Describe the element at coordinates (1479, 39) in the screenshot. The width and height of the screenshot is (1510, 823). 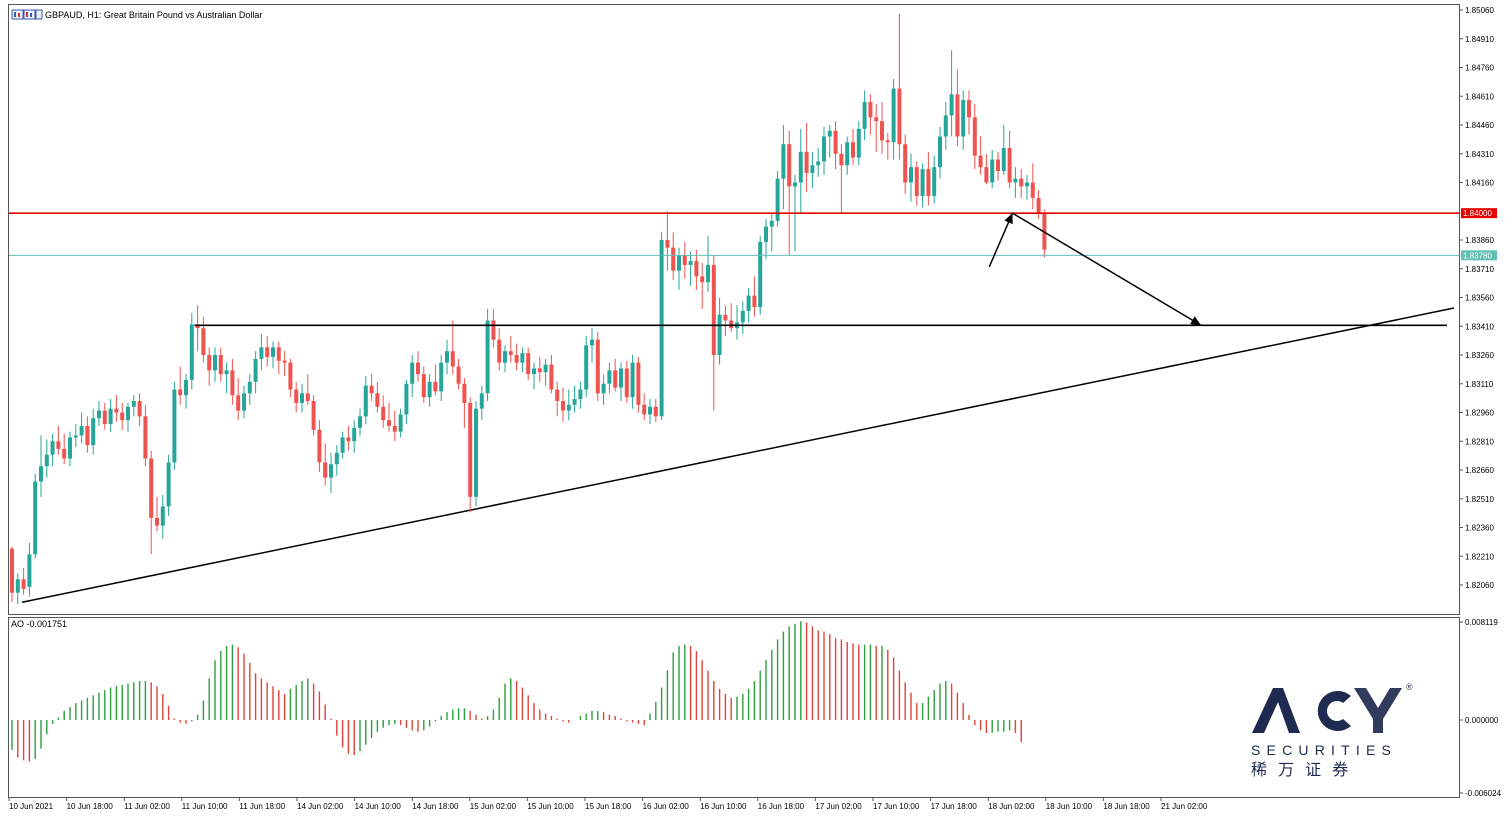
I see `price-tick-label: 1.84910` at that location.